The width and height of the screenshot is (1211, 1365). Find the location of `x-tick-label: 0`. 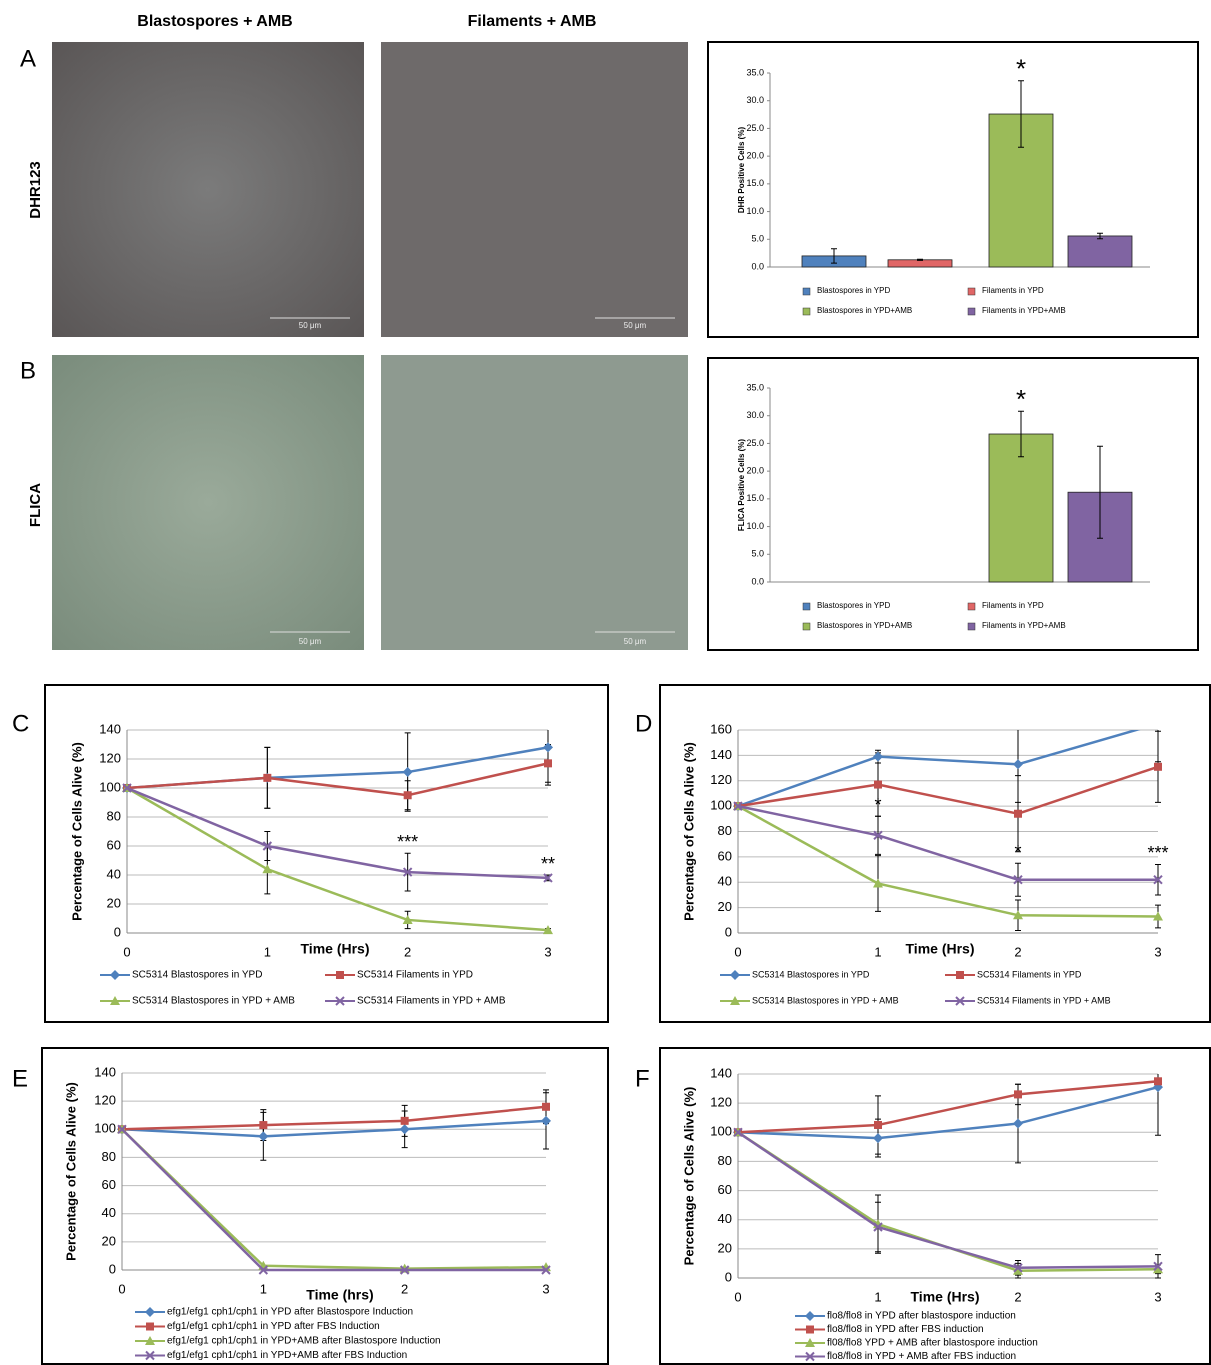

x-tick-label: 0 is located at coordinates (737, 1296).